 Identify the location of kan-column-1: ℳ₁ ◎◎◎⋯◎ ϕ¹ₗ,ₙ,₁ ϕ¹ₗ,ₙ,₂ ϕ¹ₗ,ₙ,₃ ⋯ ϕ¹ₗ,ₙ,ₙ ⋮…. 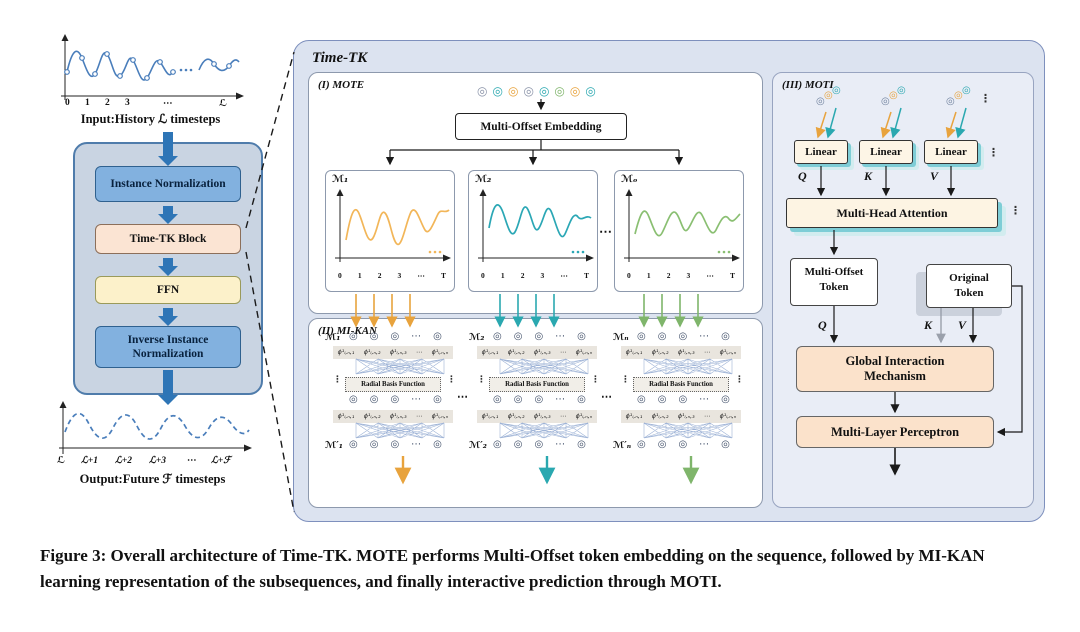
(392, 401).